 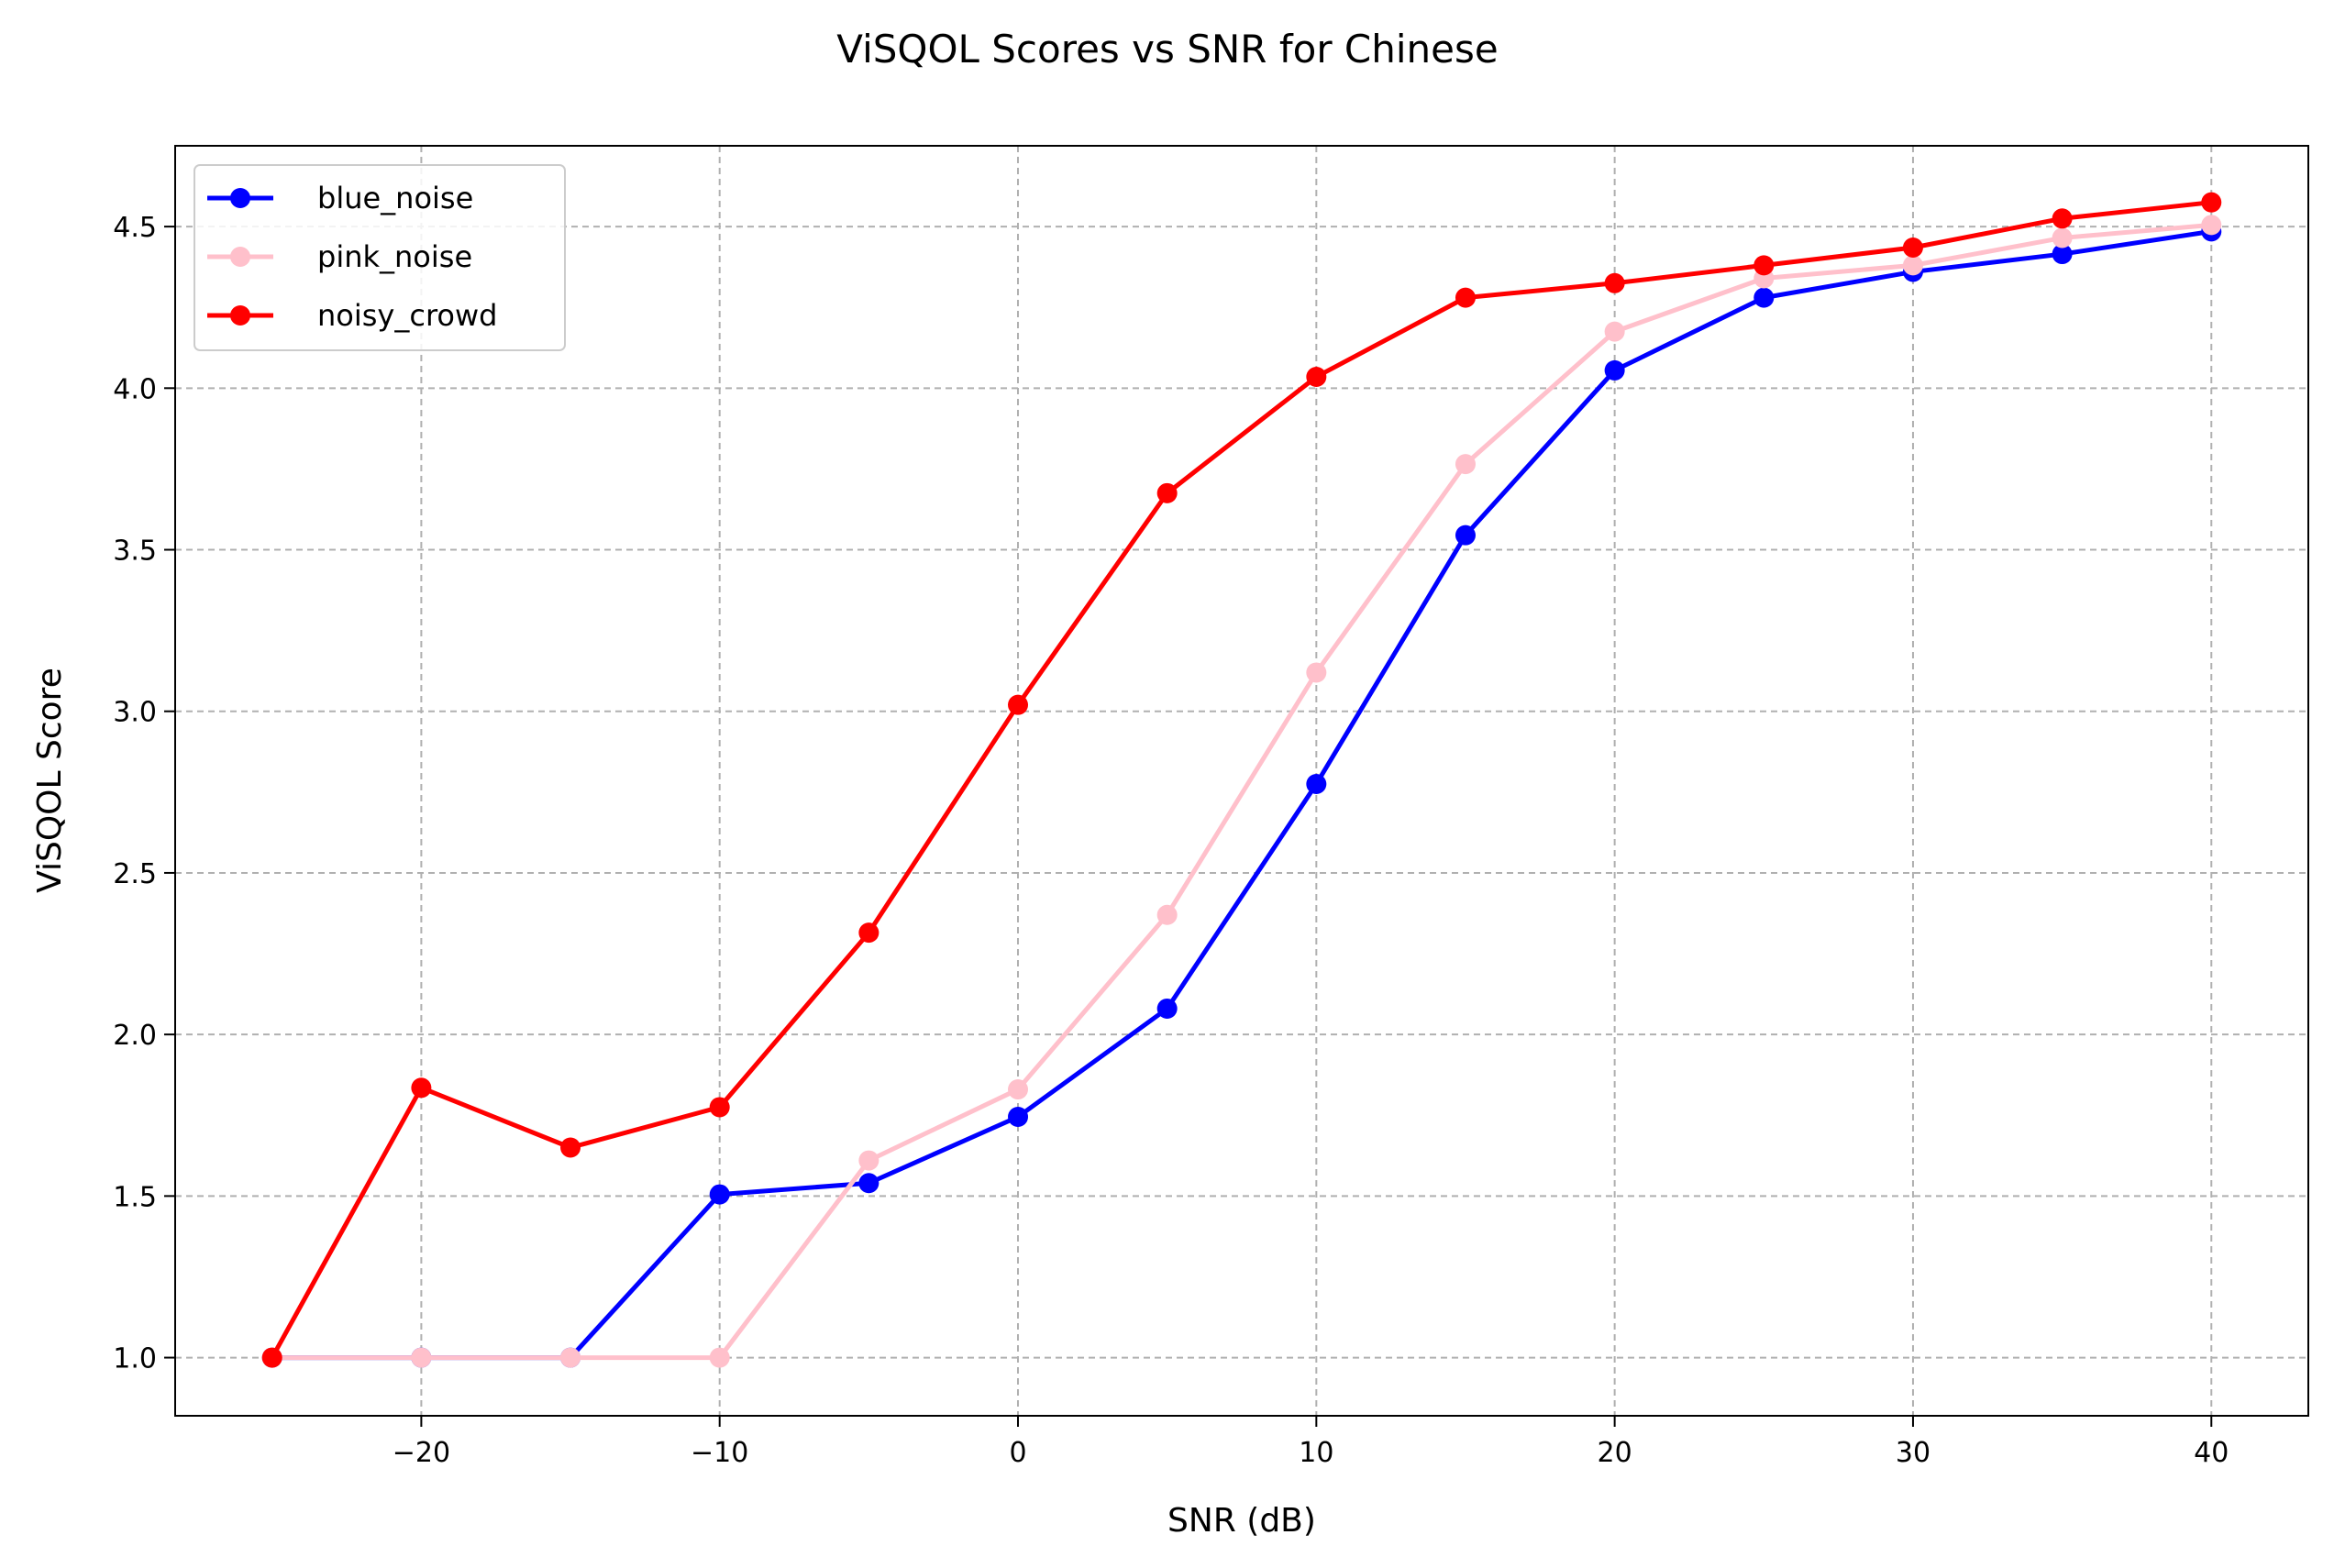 What do you see at coordinates (240, 315) in the screenshot?
I see `legend-marker-noisy-crowd` at bounding box center [240, 315].